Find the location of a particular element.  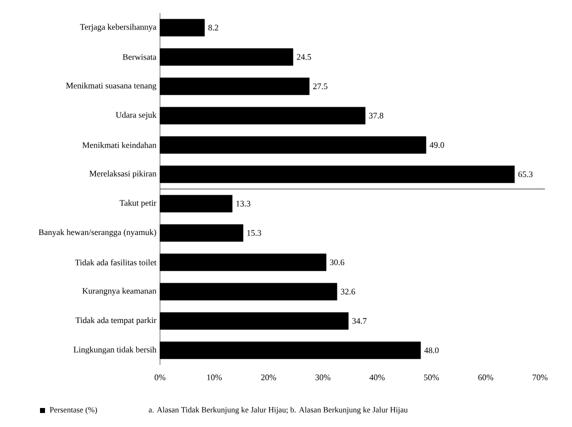

data-label: 8.2 is located at coordinates (213, 27).